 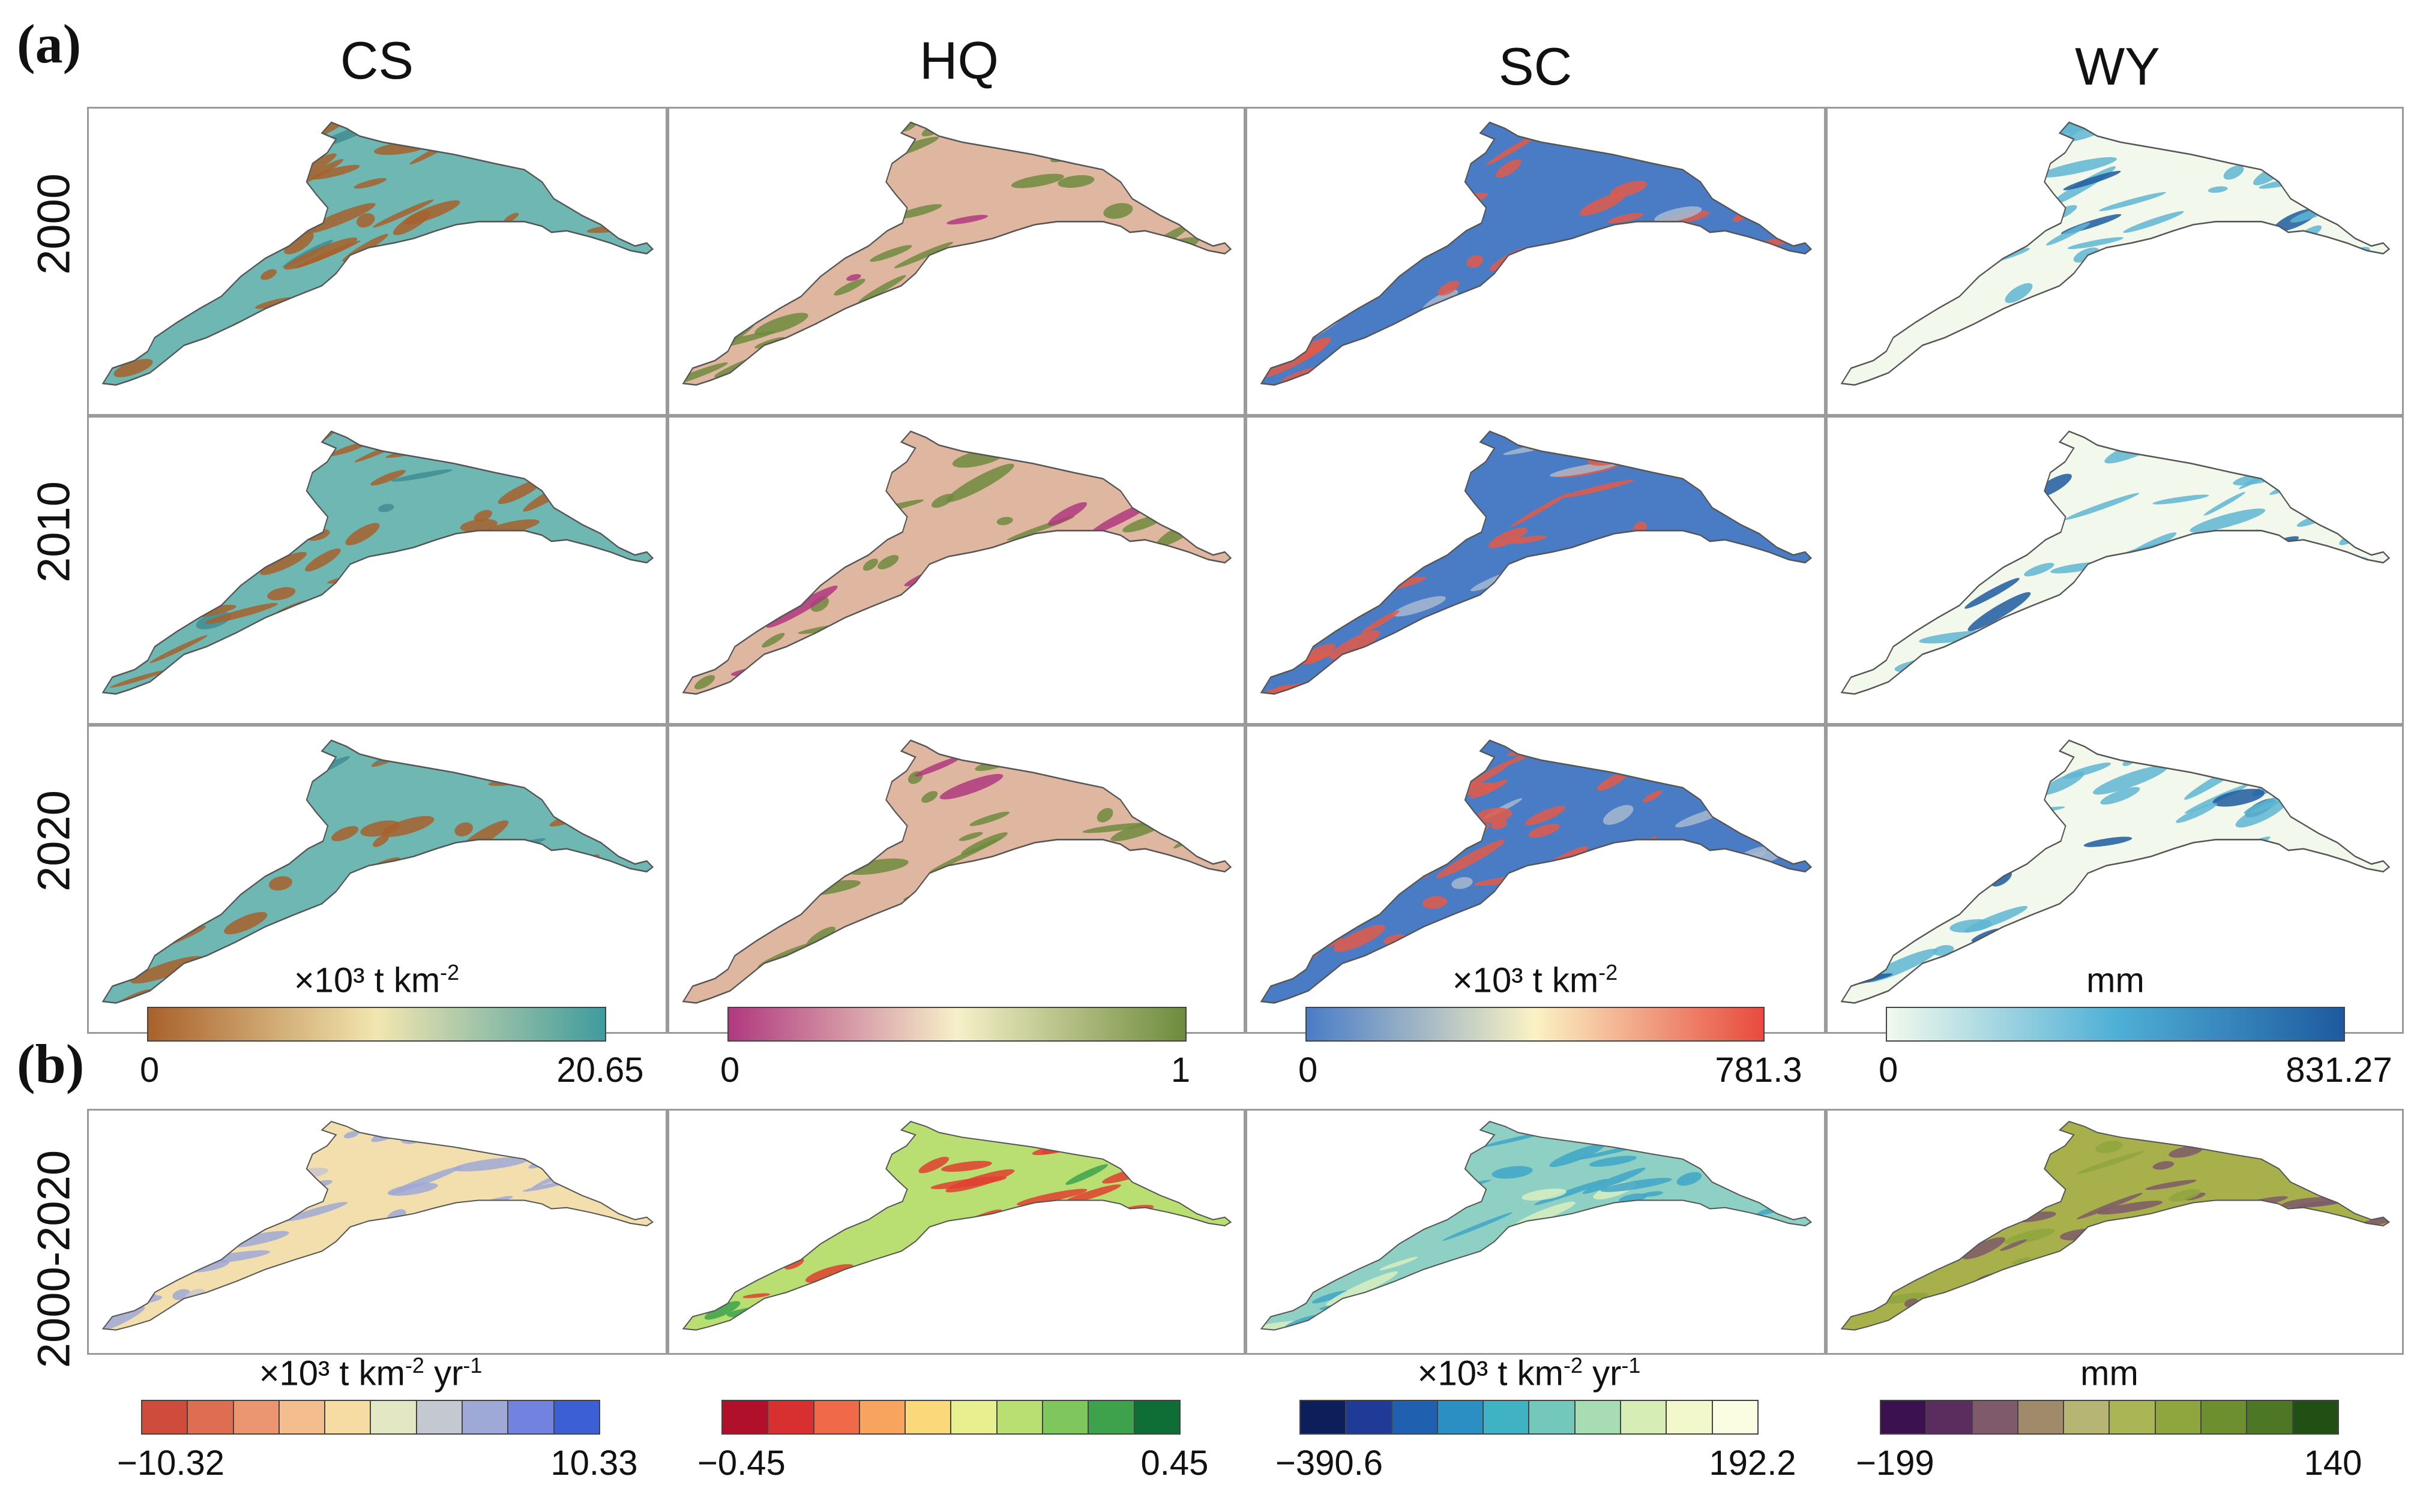 What do you see at coordinates (171, 1464) in the screenshot?
I see `colorbar-b-min-0: −10.32` at bounding box center [171, 1464].